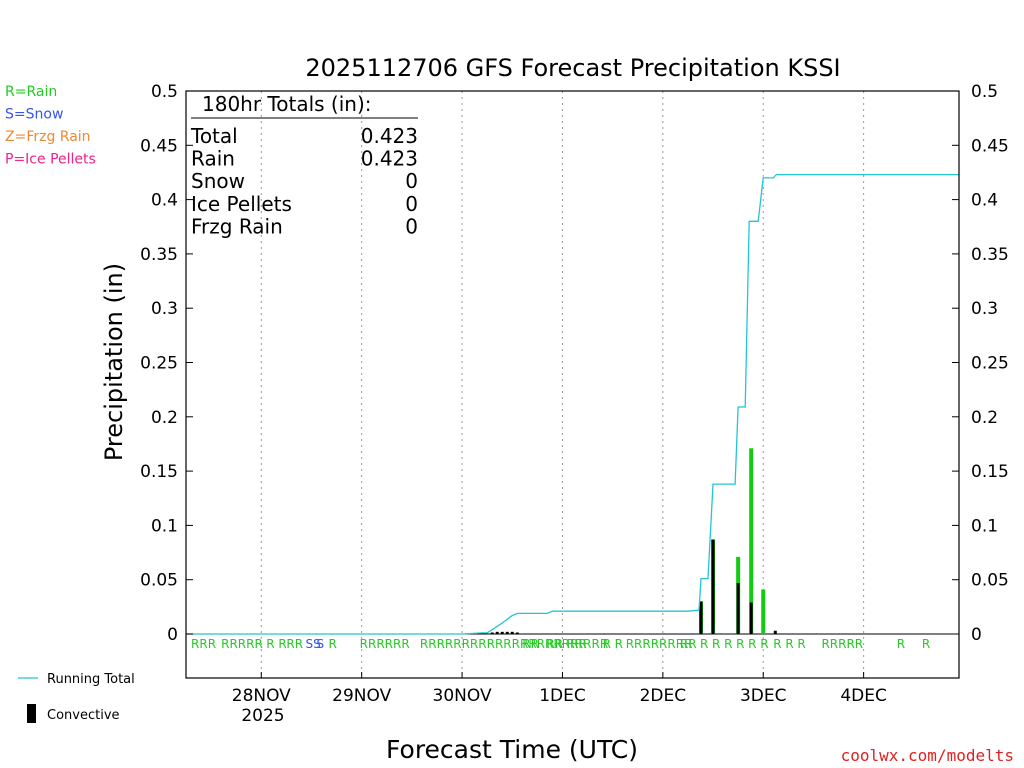 Image resolution: width=1024 pixels, height=768 pixels. Describe the element at coordinates (990, 364) in the screenshot. I see `y-tick-label-right: 0.25` at that location.